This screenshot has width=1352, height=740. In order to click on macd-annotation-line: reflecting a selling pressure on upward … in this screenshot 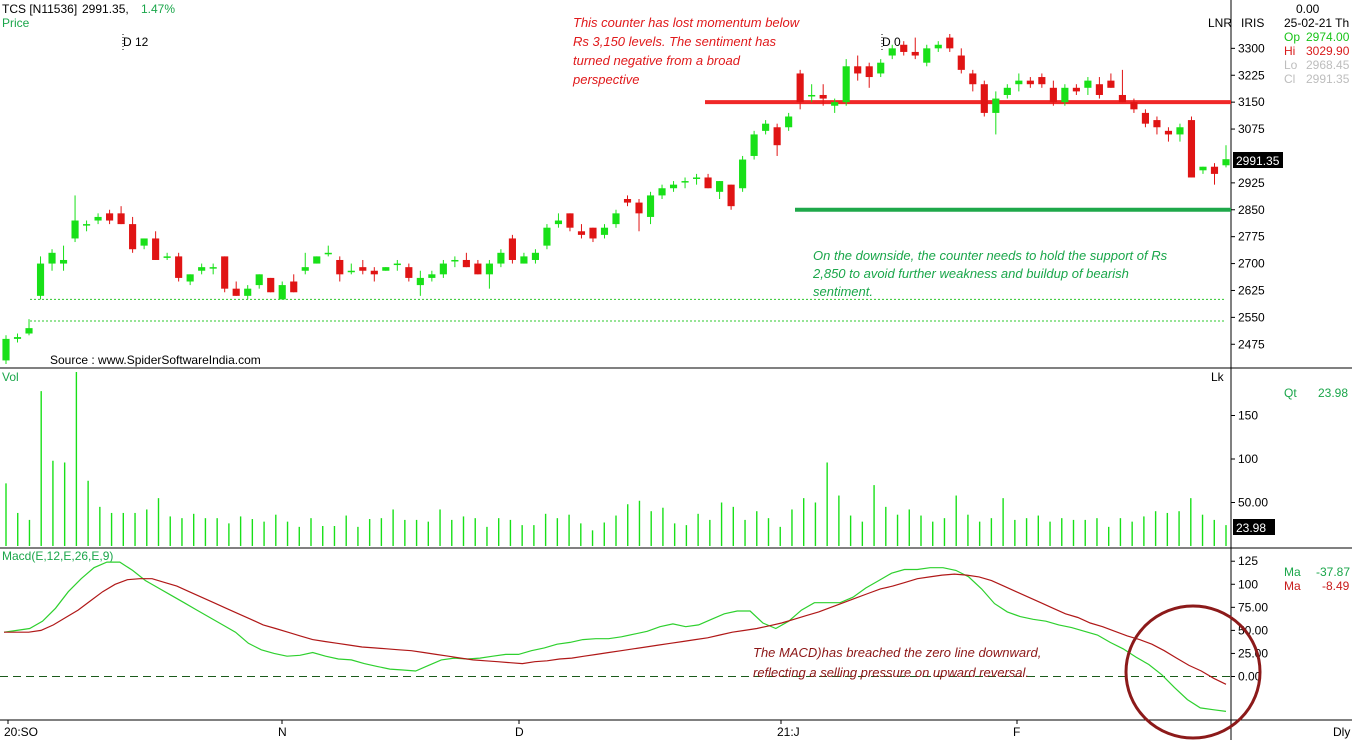, I will do `click(891, 672)`.